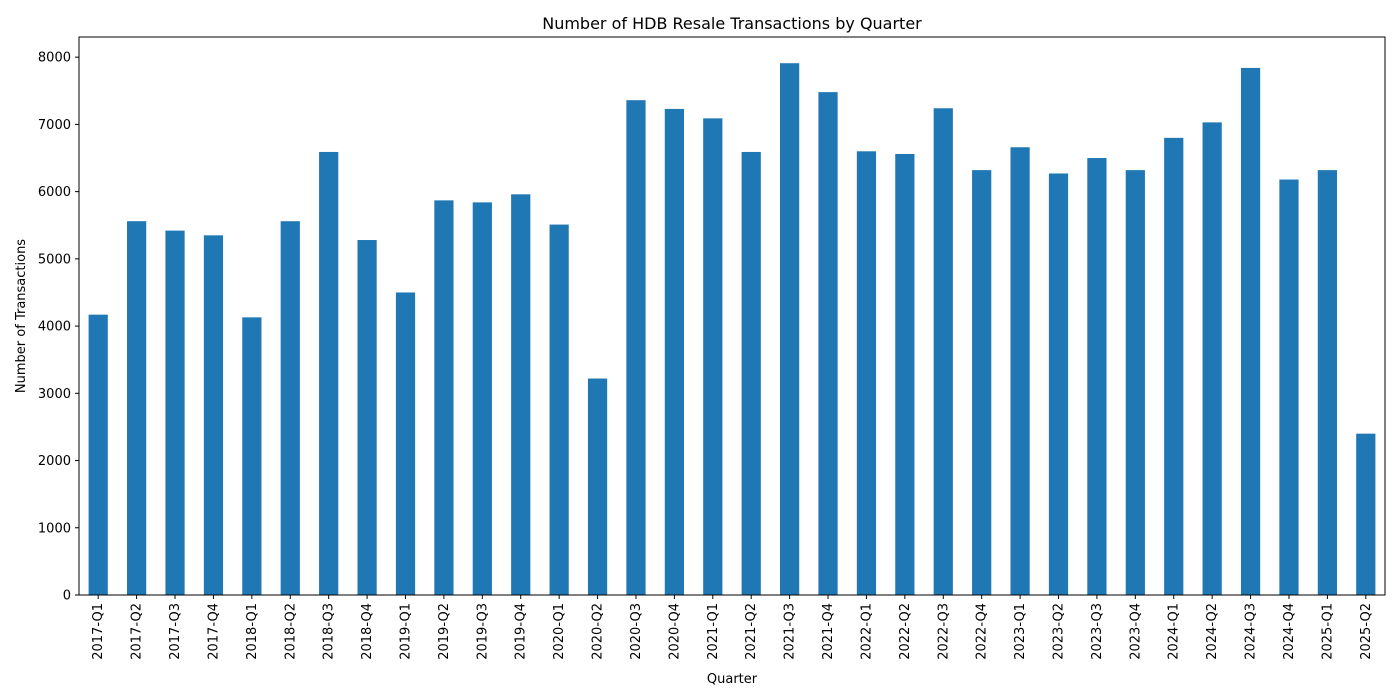 This screenshot has width=1400, height=700. Describe the element at coordinates (905, 631) in the screenshot. I see `x-tick-label: 2022-Q2` at that location.